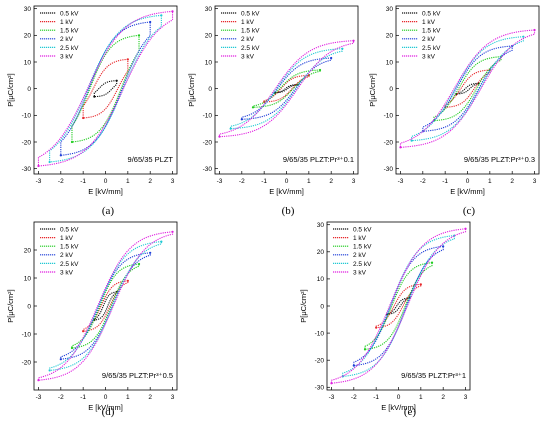 This screenshot has width=550, height=421. Describe the element at coordinates (362, 229) in the screenshot. I see `legend-label: 0.5 kV` at that location.